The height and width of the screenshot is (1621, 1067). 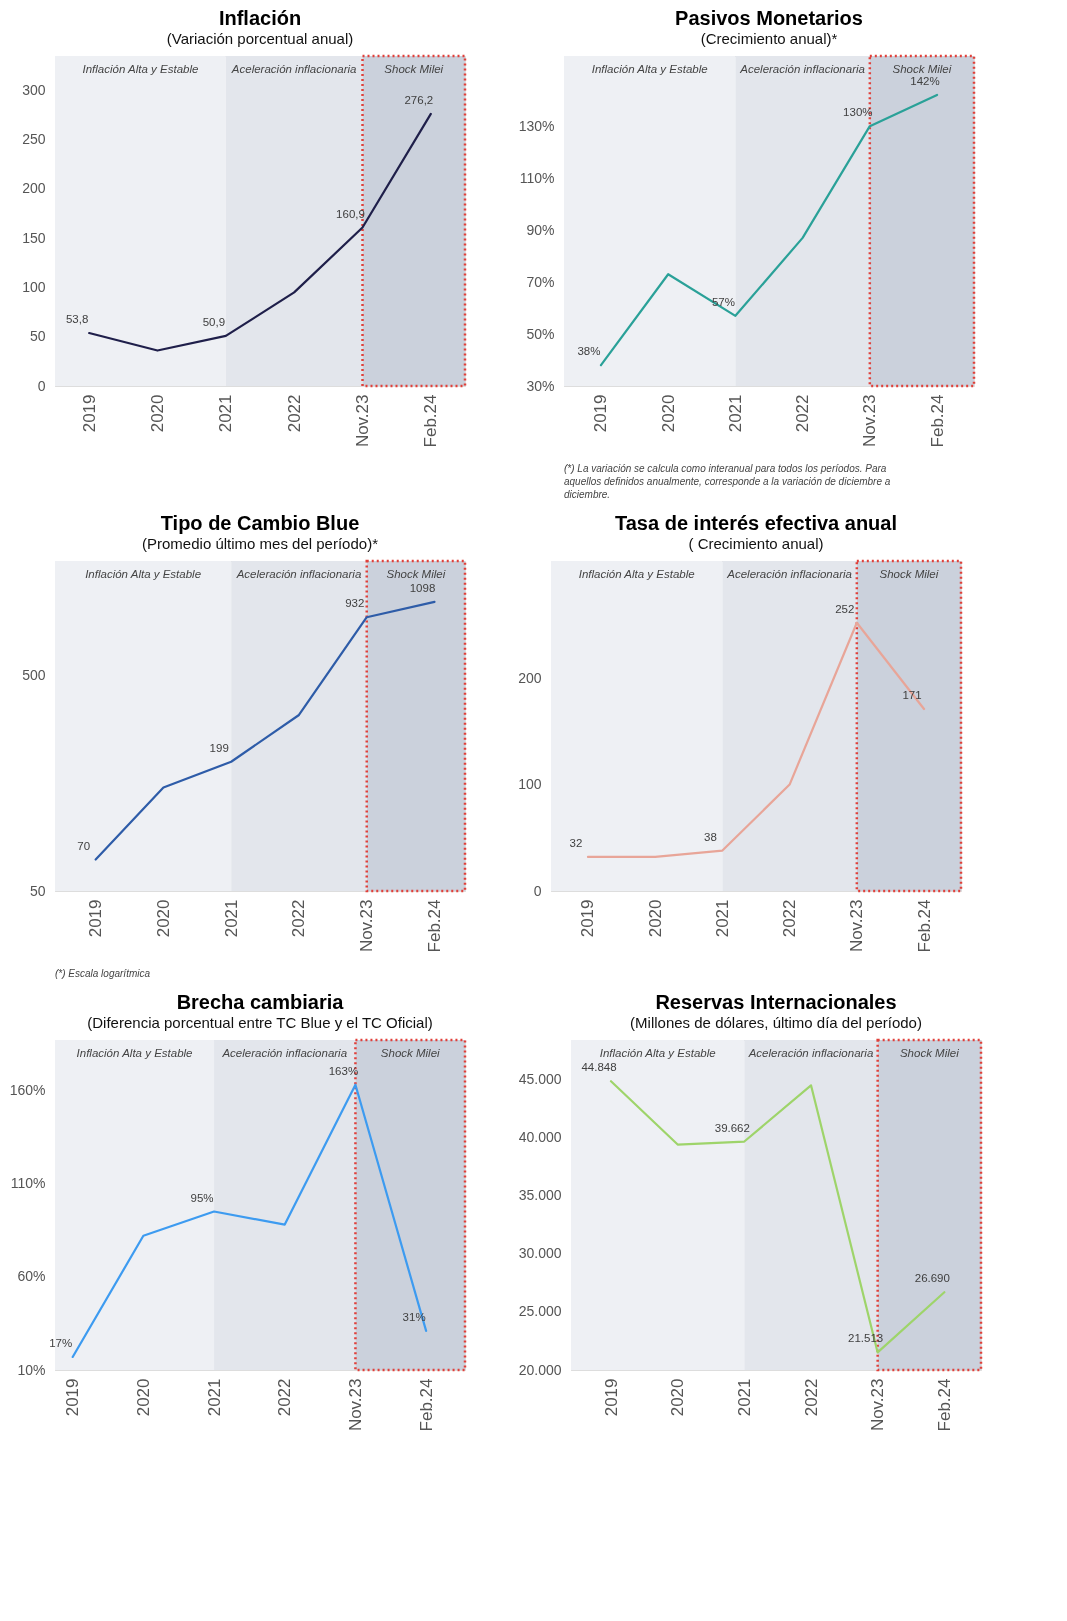 What do you see at coordinates (27, 1089) in the screenshot?
I see `y-tick-label: 160%` at bounding box center [27, 1089].